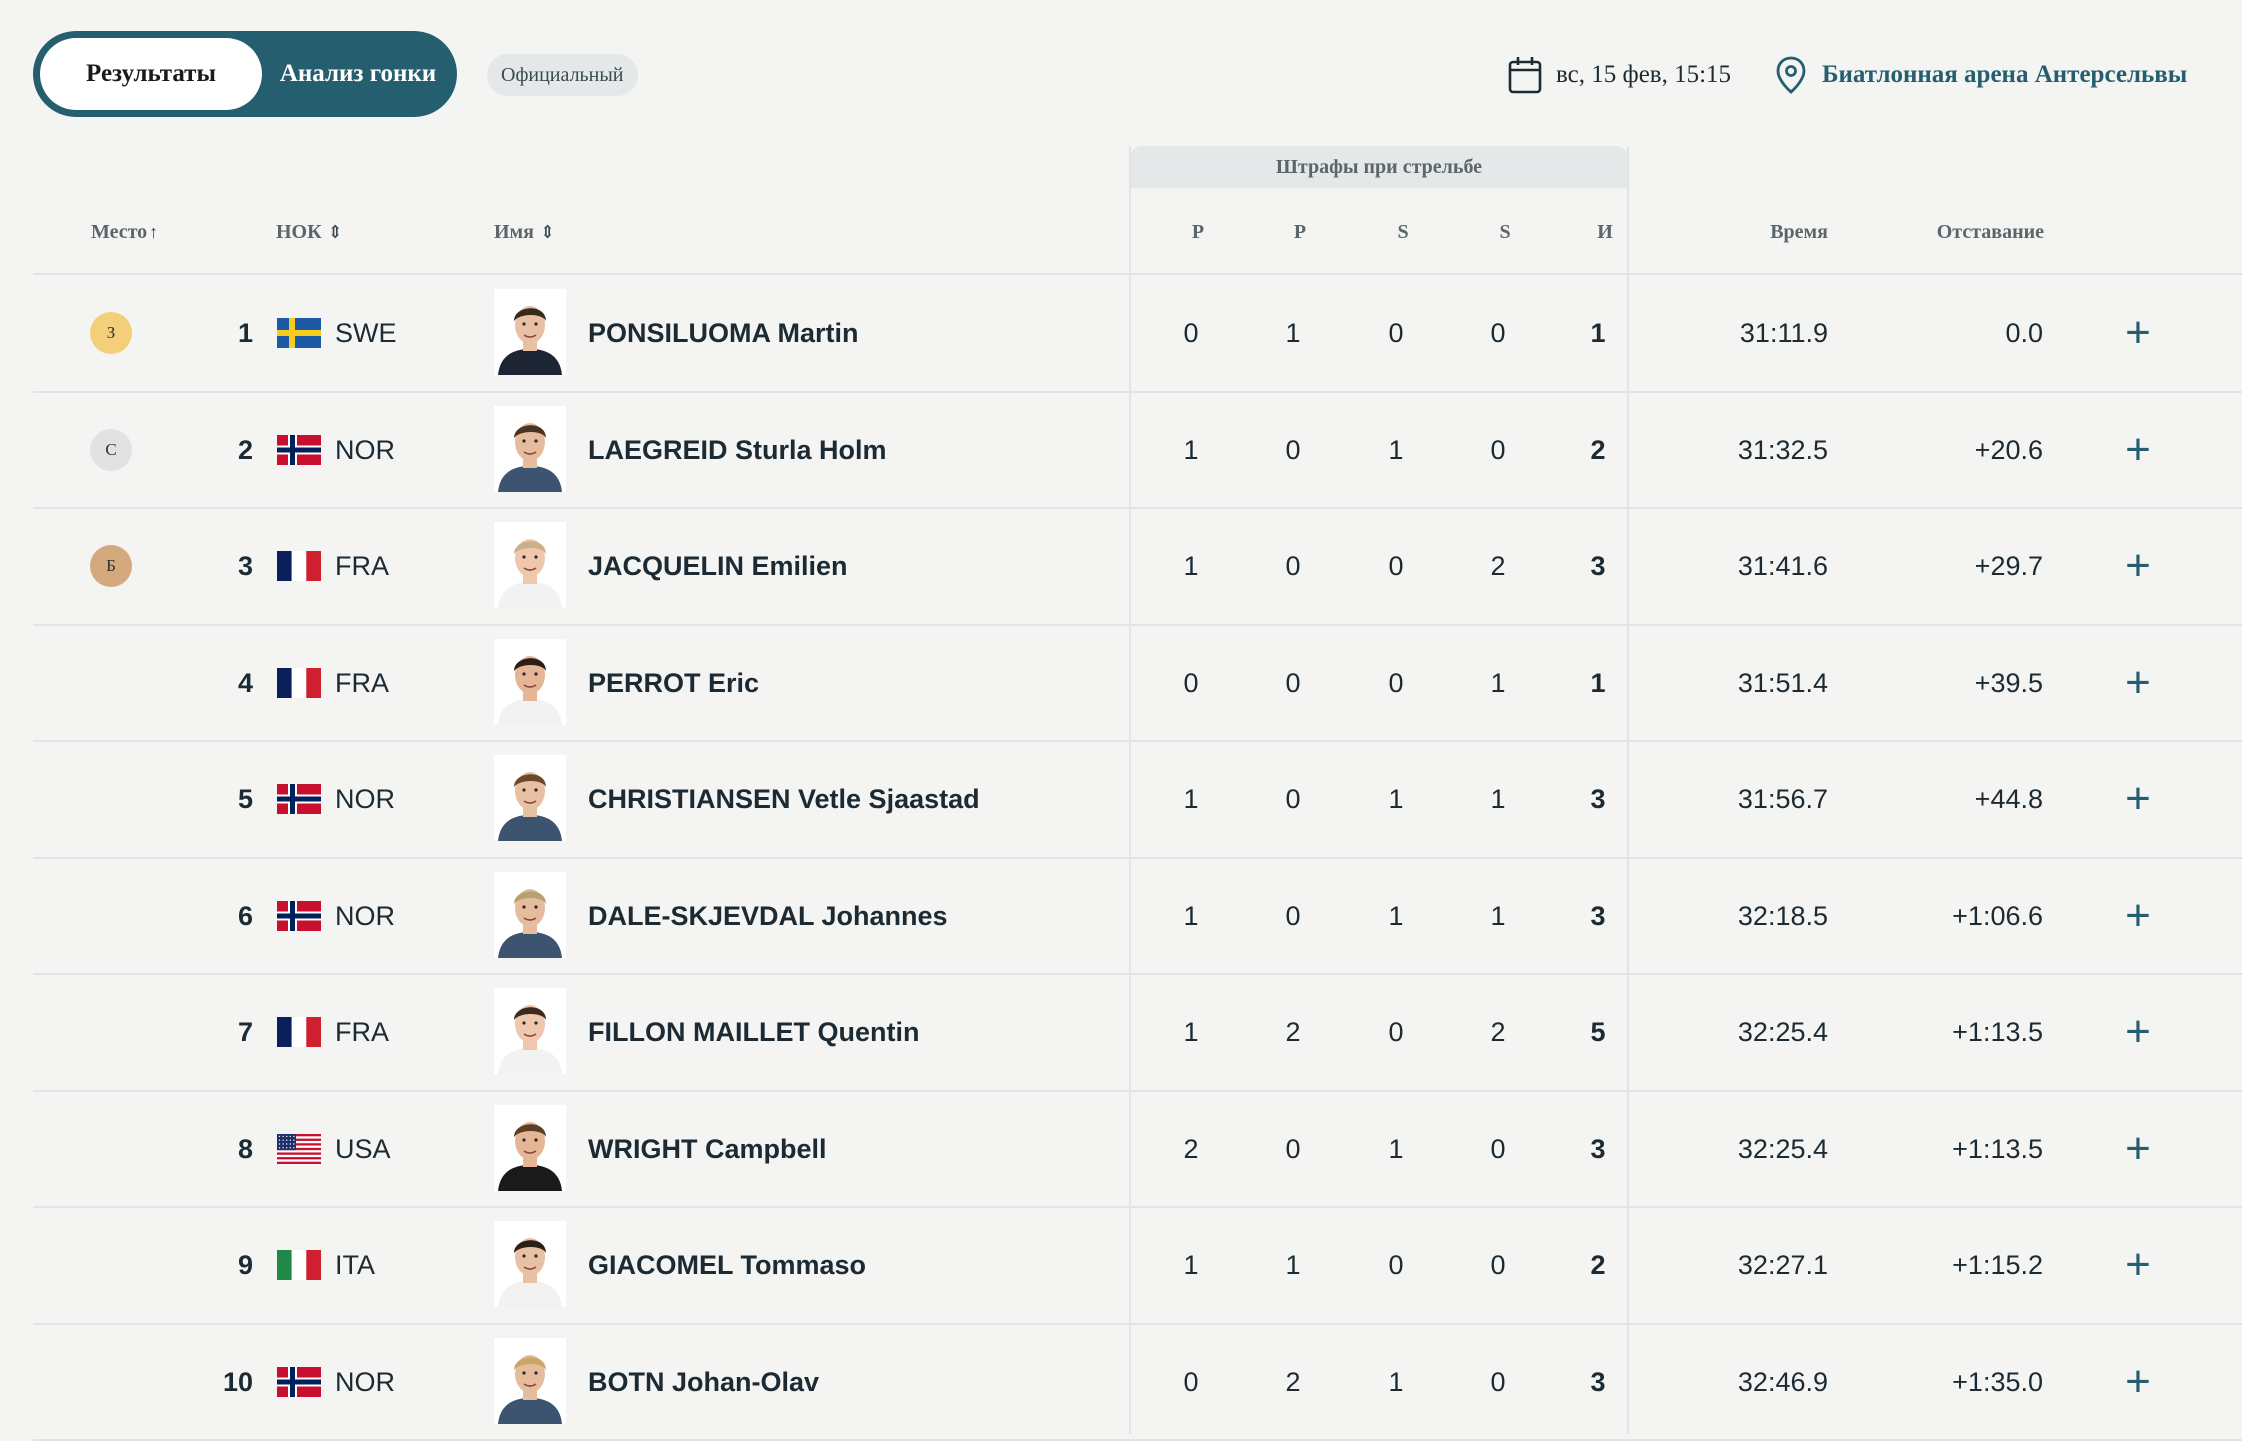 This screenshot has width=2242, height=1441. What do you see at coordinates (119, 232) in the screenshot?
I see `column-header-rank-label: Место` at bounding box center [119, 232].